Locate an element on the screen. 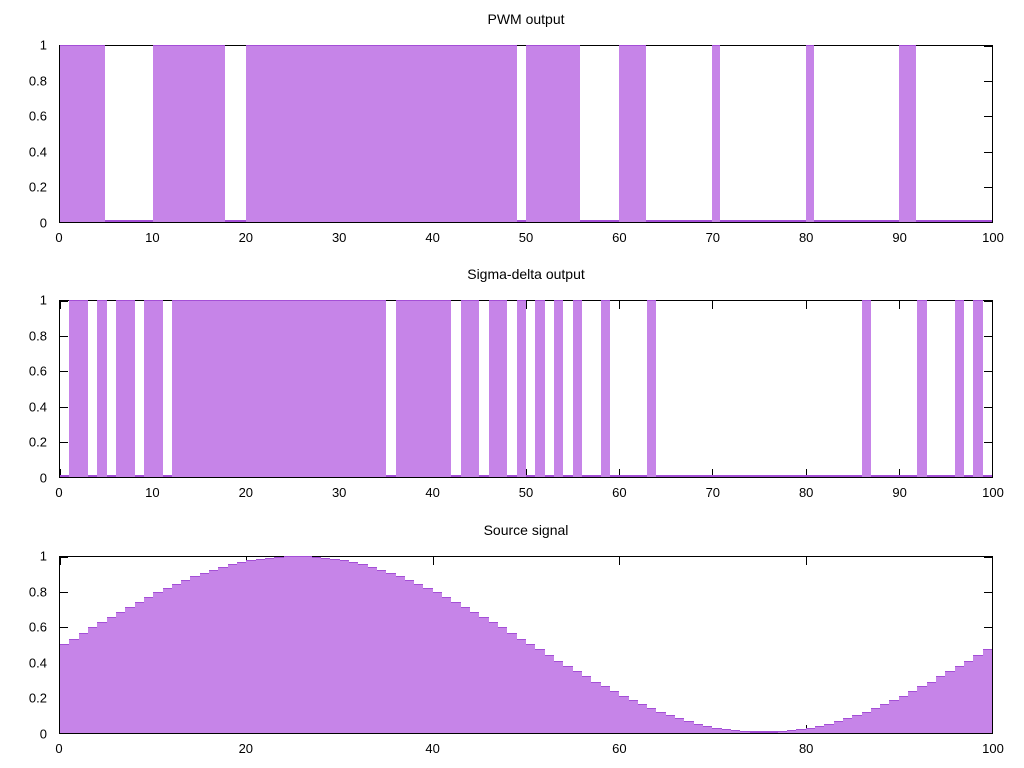  y-axis-labels-pwm: 0 0.2 0.4 0.6 0.8 1 is located at coordinates (23, 134).